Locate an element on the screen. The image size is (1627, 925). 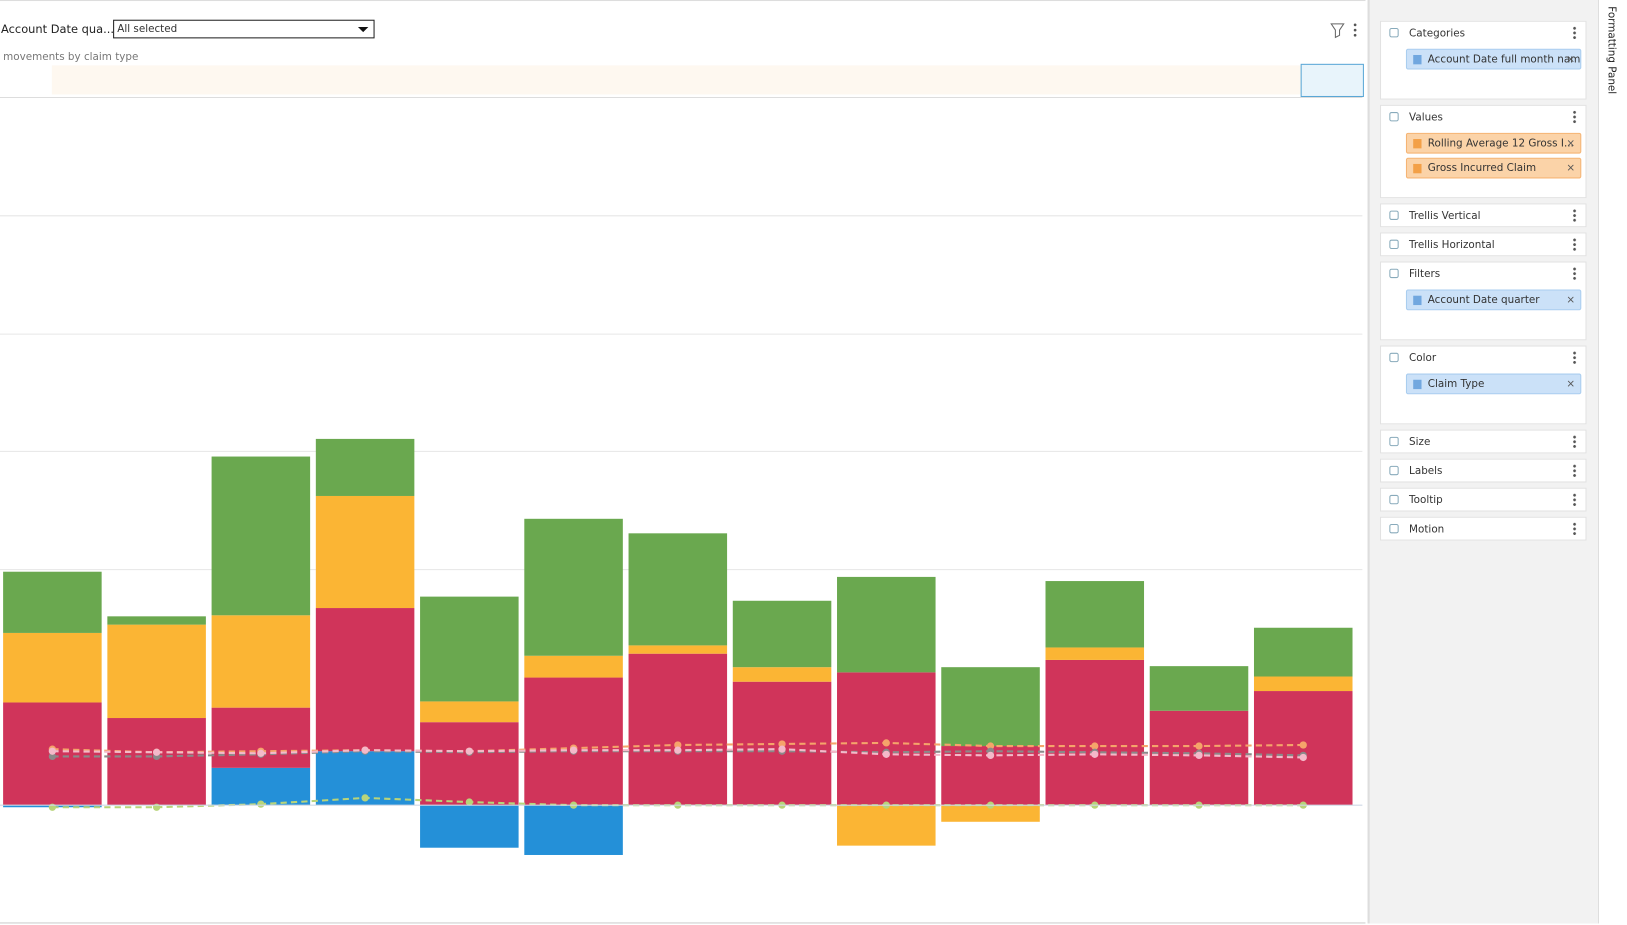
filter-icon is located at coordinates (1337, 31).